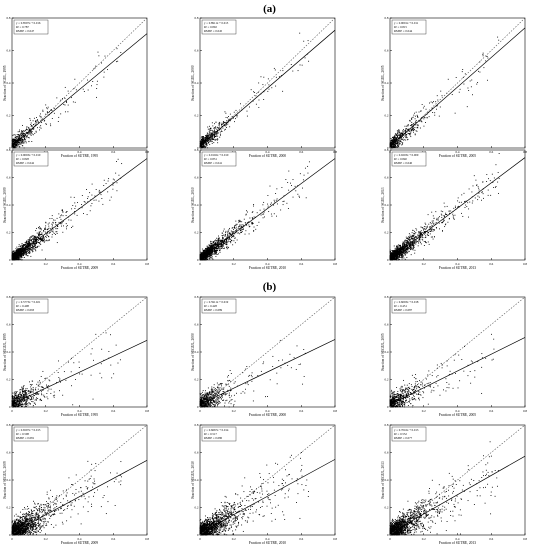 This screenshot has height=550, width=539. I want to click on y-tick-label: 0.4, so click(387, 83).